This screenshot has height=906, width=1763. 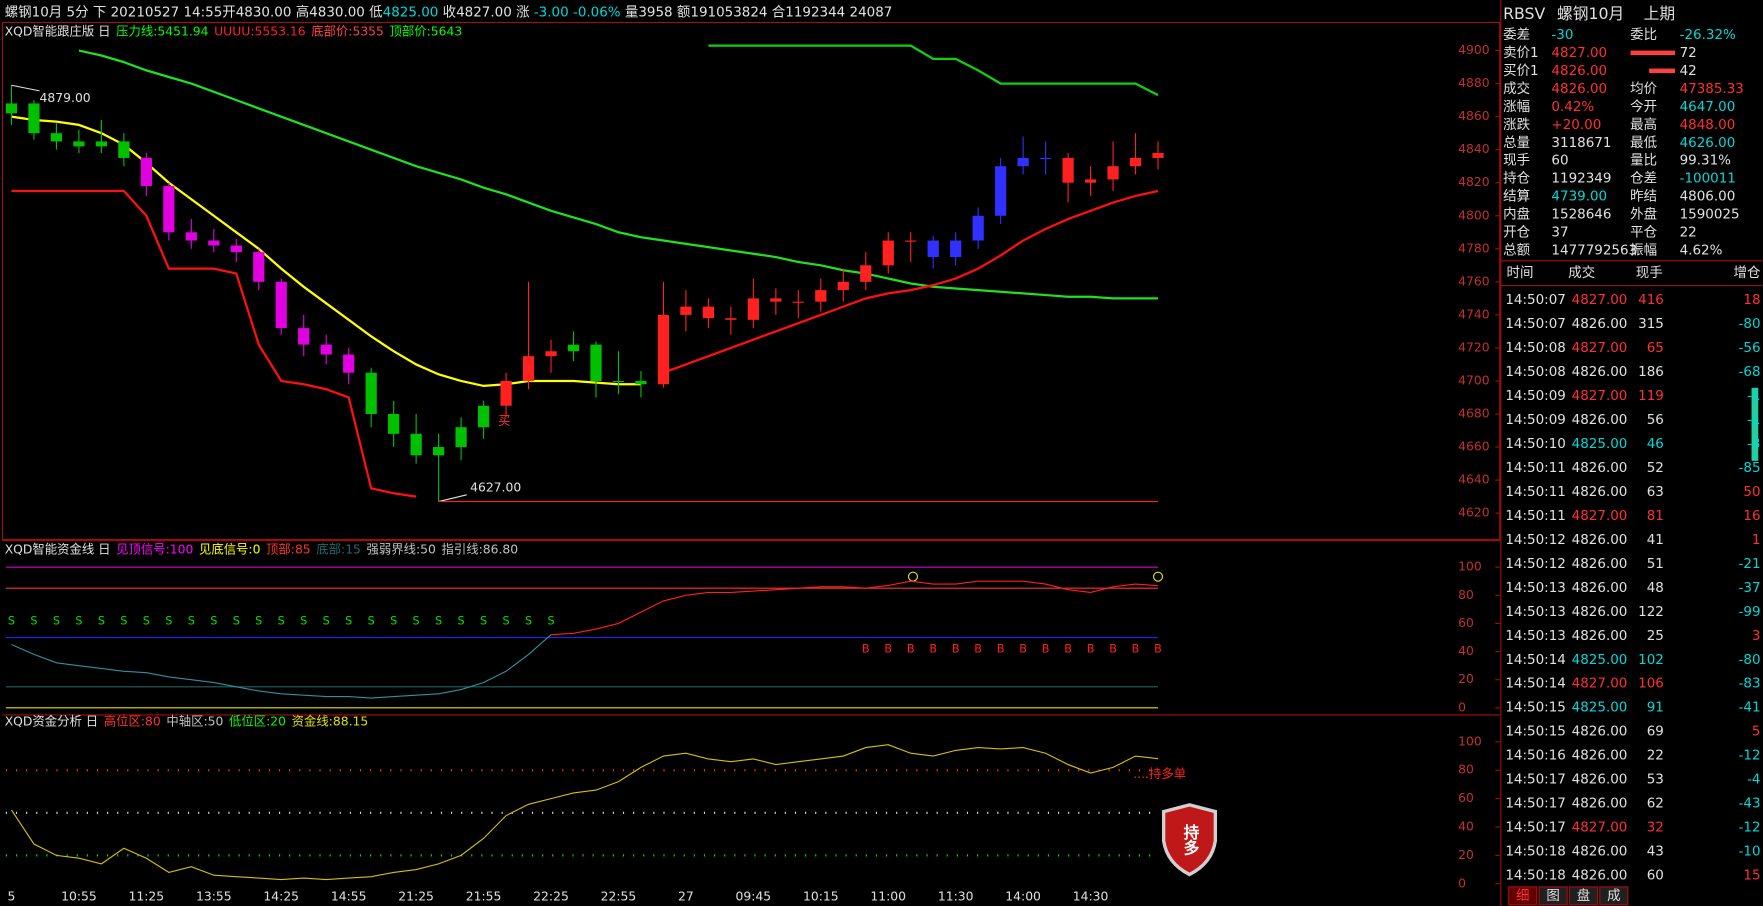 What do you see at coordinates (1655, 348) in the screenshot?
I see `trade-volume: 65` at bounding box center [1655, 348].